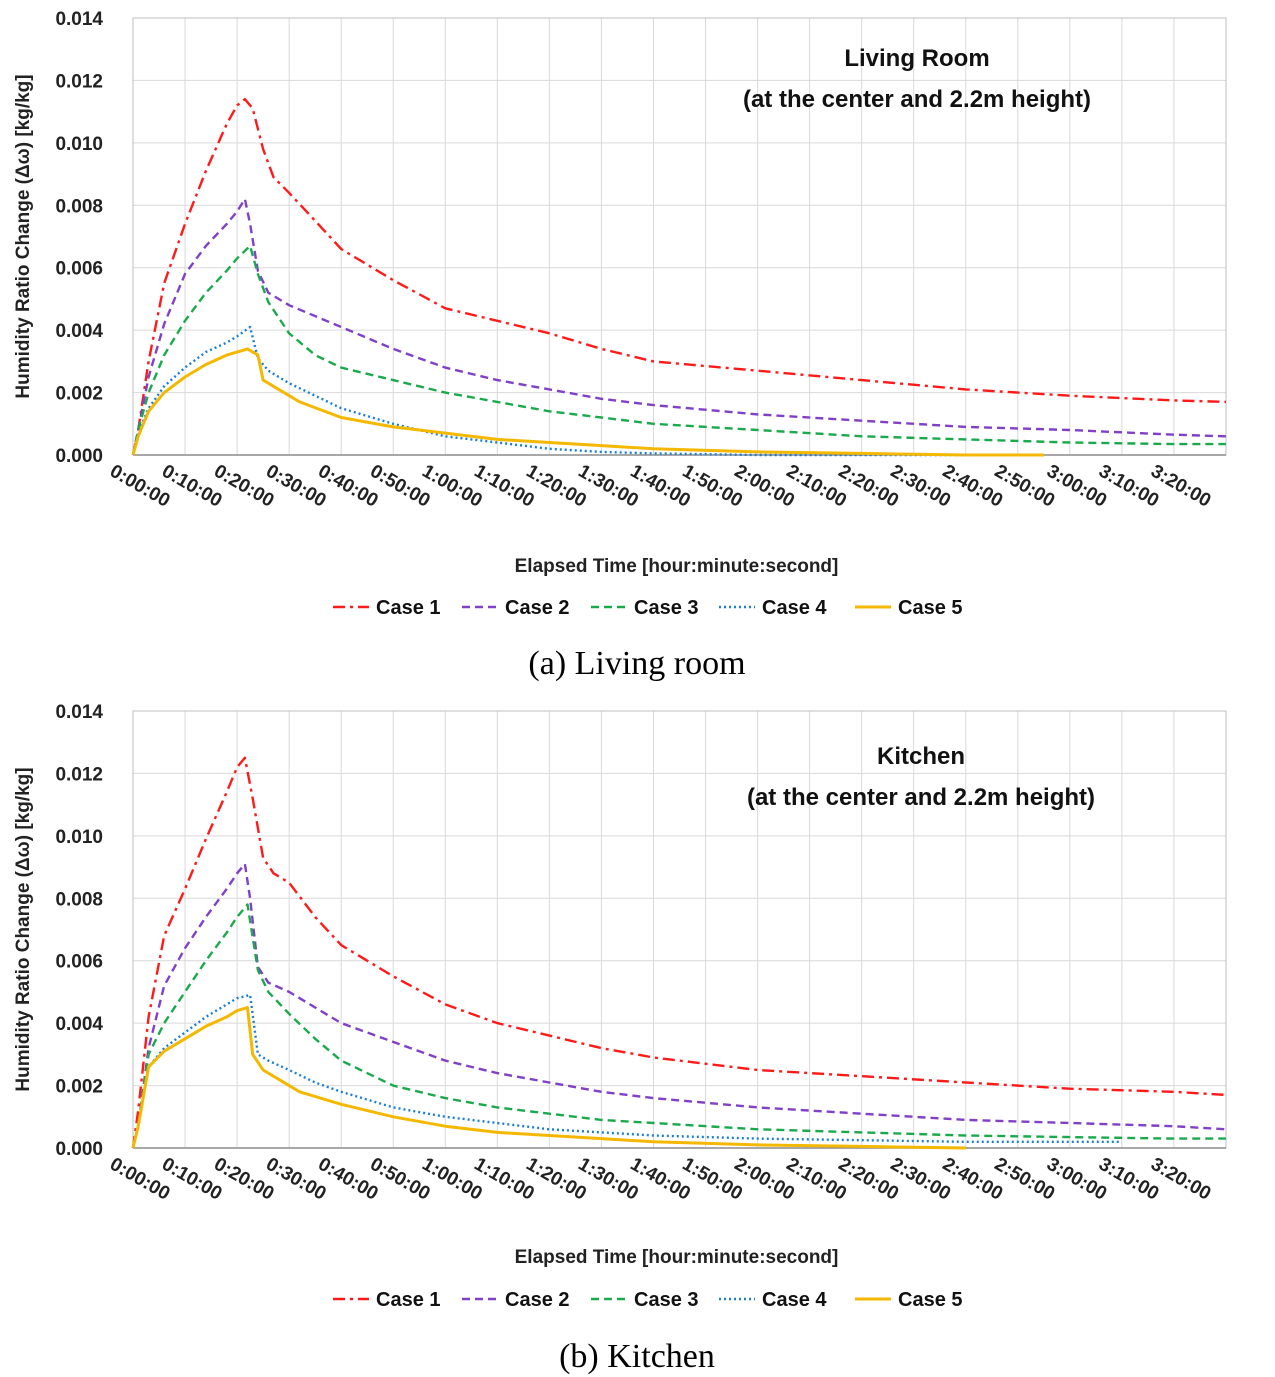 This screenshot has width=1275, height=1377. What do you see at coordinates (636, 663) in the screenshot?
I see `figure-caption: (a) Living room` at bounding box center [636, 663].